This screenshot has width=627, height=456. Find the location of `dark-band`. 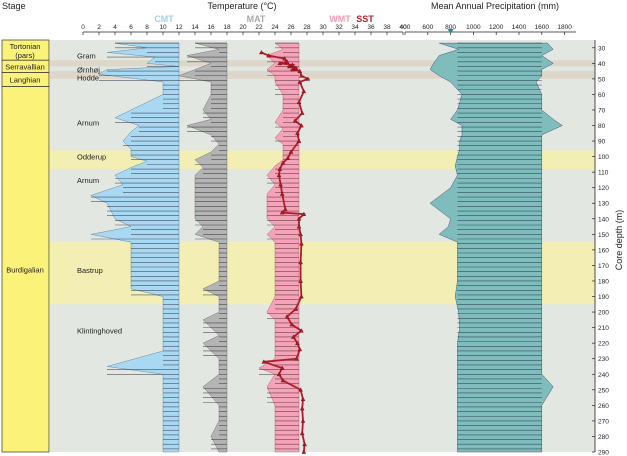

dark-band is located at coordinates (322, 63).